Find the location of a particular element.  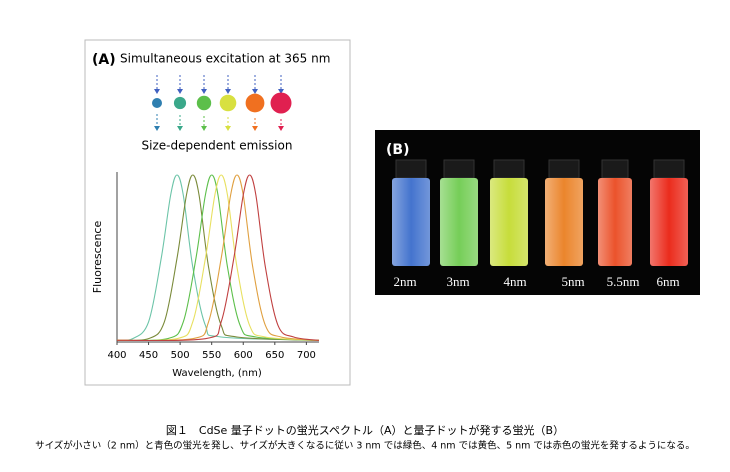

size-label: 5.5nm is located at coordinates (623, 281).